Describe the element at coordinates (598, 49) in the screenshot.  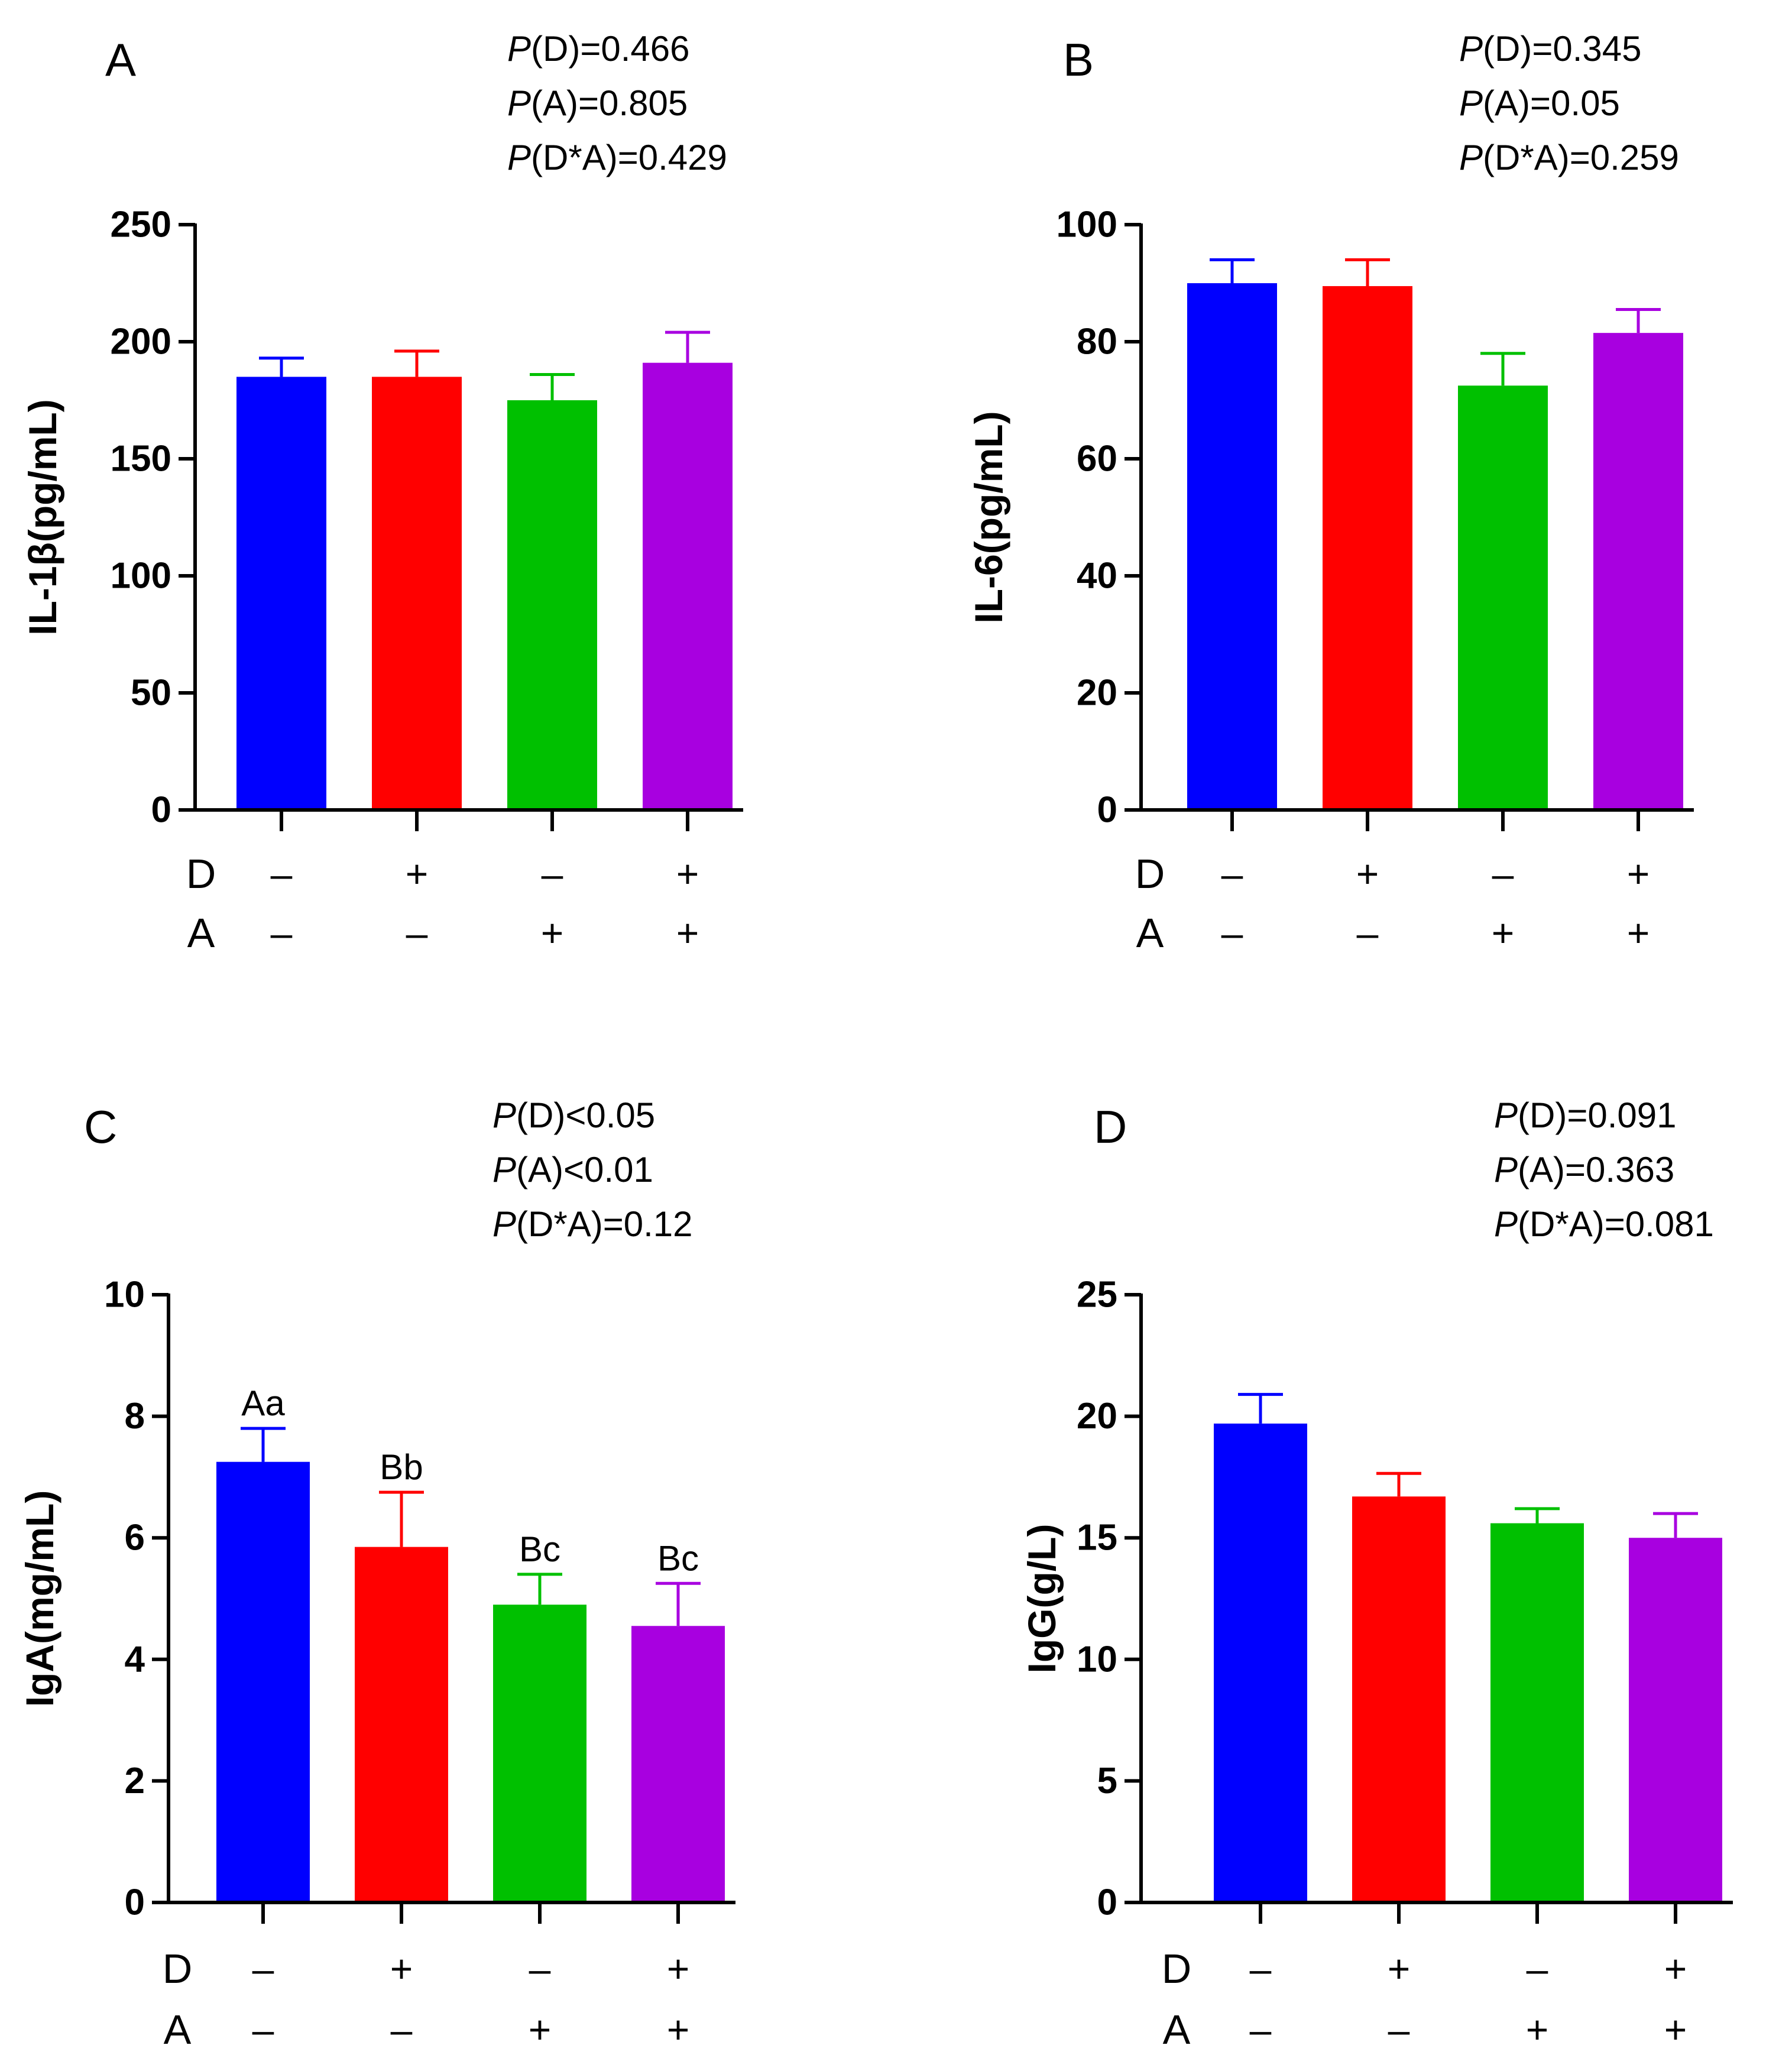
I see `p-value-line: P(D)=0.466` at that location.